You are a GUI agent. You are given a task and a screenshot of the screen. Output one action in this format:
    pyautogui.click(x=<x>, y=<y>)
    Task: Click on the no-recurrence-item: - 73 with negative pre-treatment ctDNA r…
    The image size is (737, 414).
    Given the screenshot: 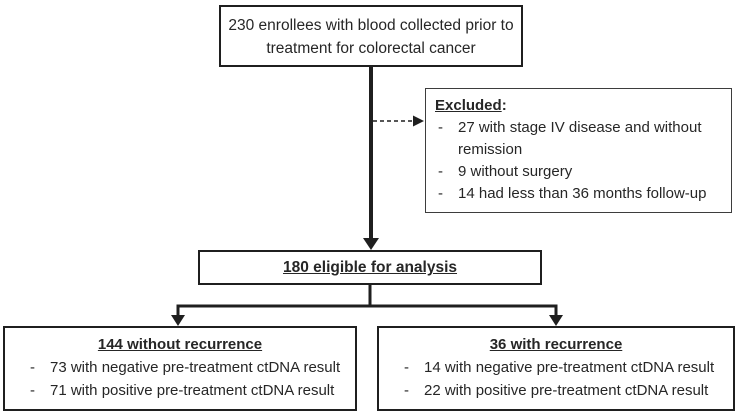 What is the action you would take?
    pyautogui.click(x=192, y=367)
    